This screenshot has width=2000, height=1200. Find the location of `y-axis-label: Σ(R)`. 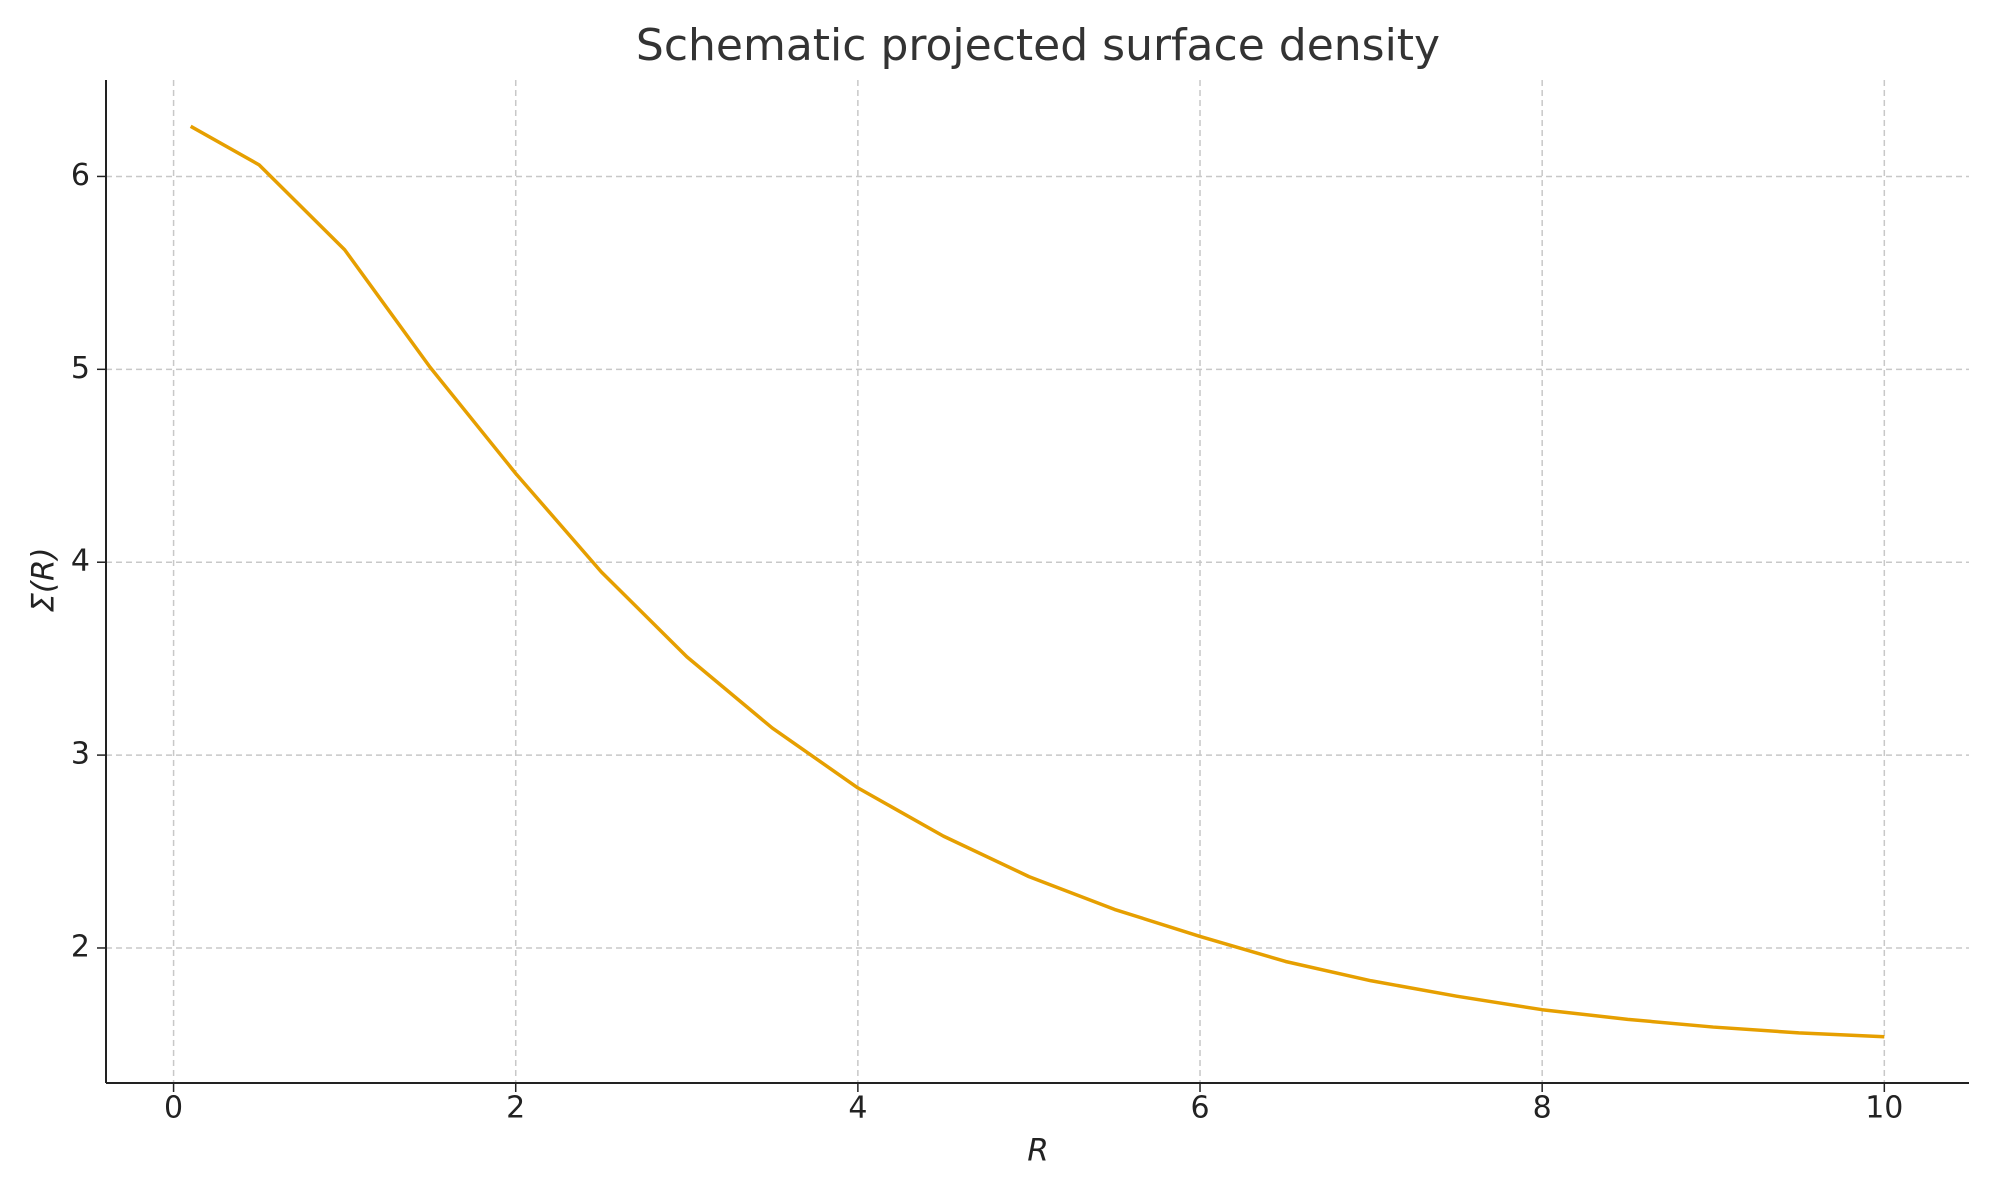

y-axis-label: Σ(R) is located at coordinates (44, 579).